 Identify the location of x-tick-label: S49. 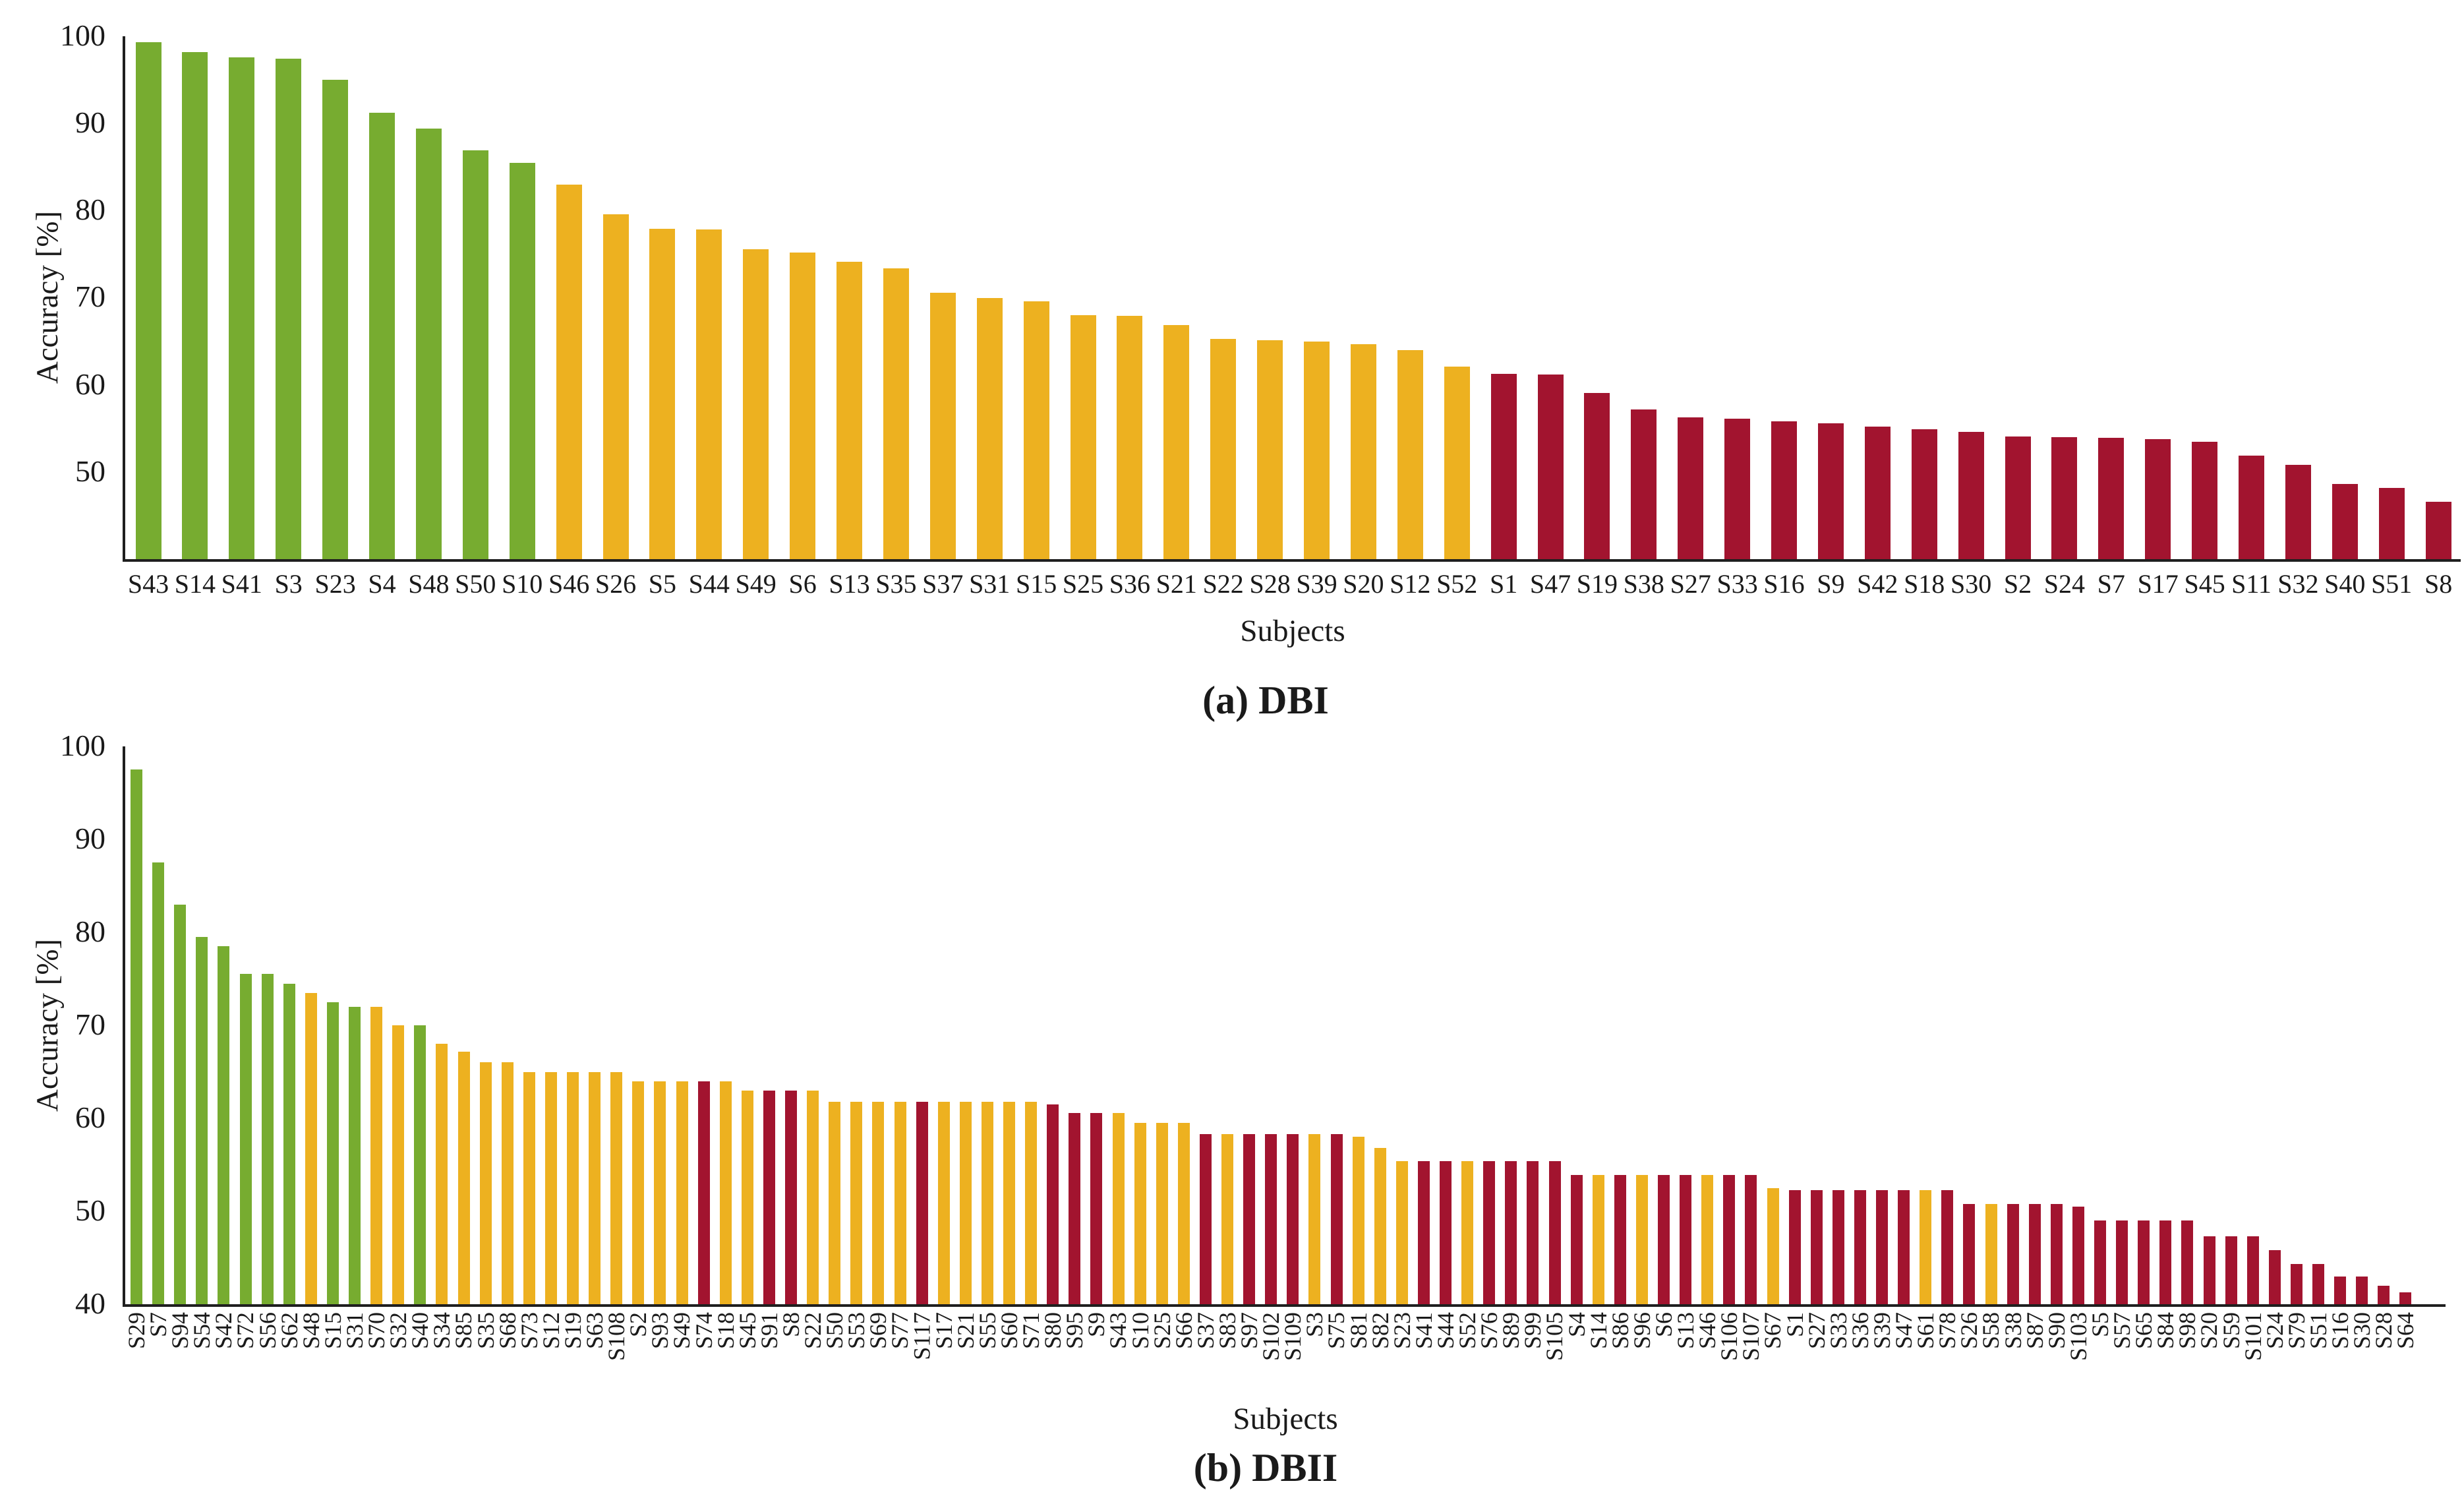
(756, 584).